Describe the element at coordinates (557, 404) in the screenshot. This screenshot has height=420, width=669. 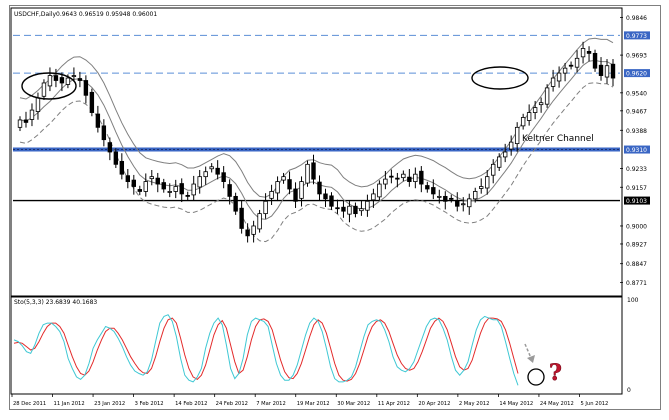
I see `date-label: 24 May 2012` at that location.